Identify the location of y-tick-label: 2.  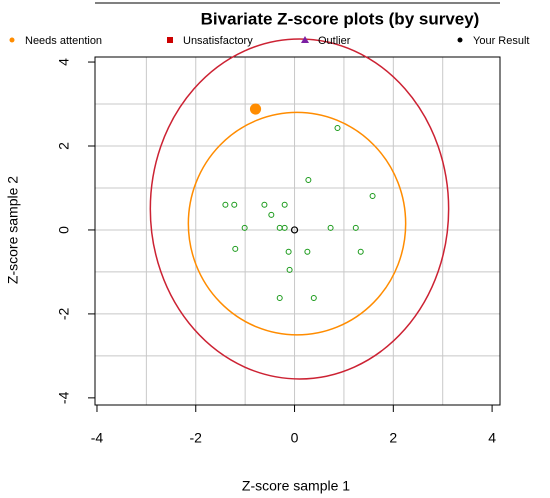
(64, 146).